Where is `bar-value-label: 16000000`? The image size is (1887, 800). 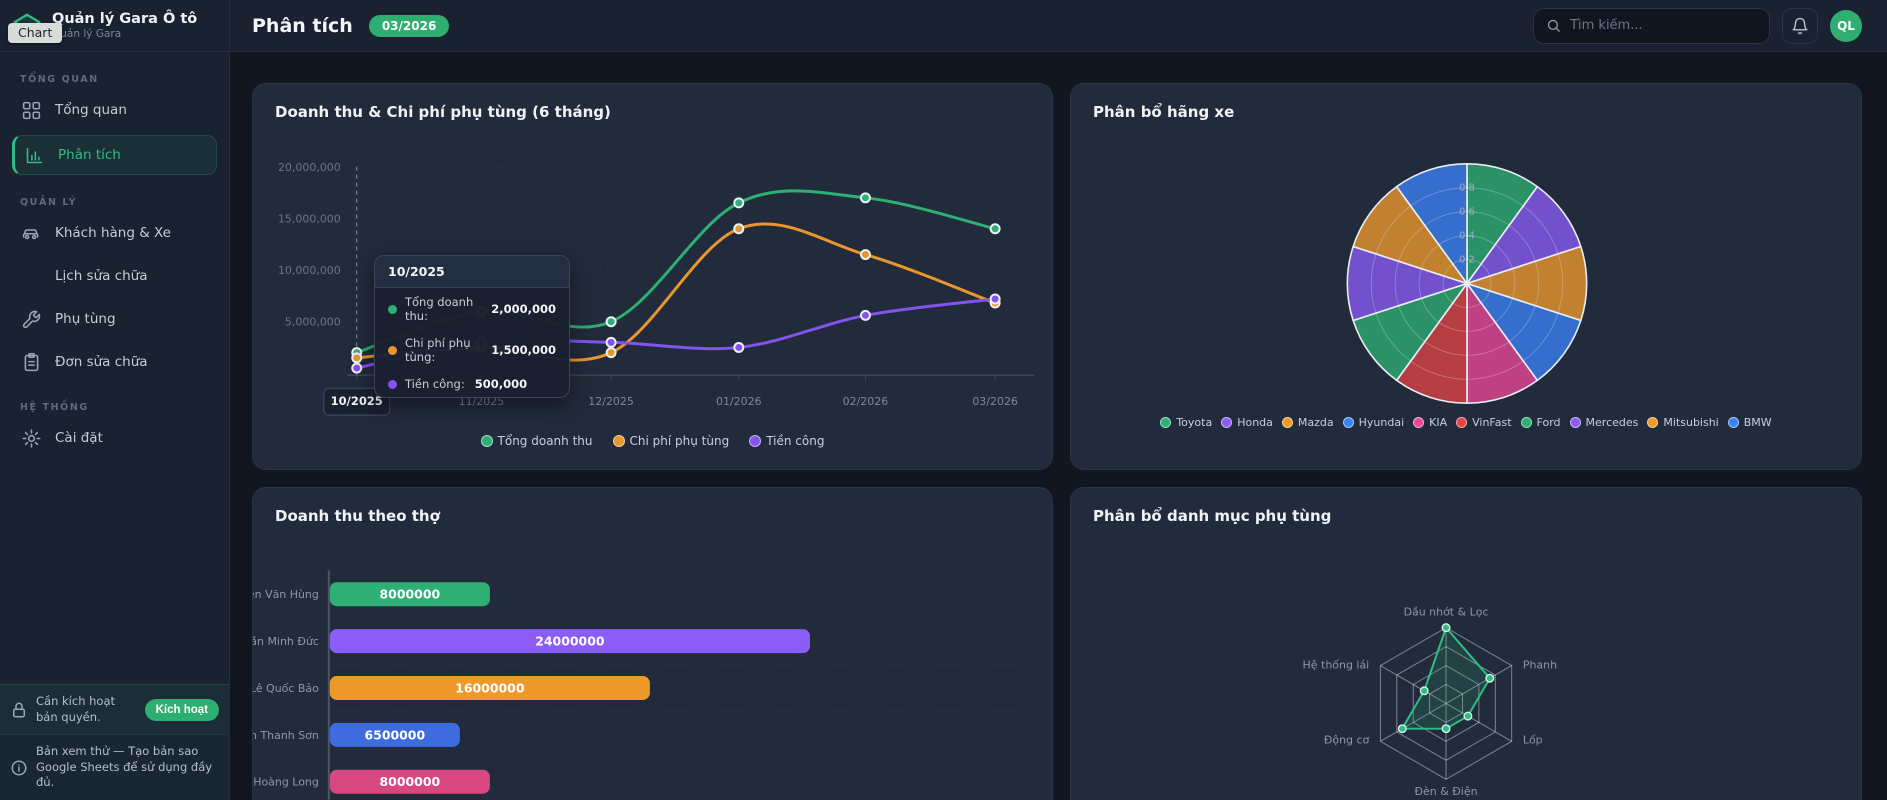 bar-value-label: 16000000 is located at coordinates (490, 687).